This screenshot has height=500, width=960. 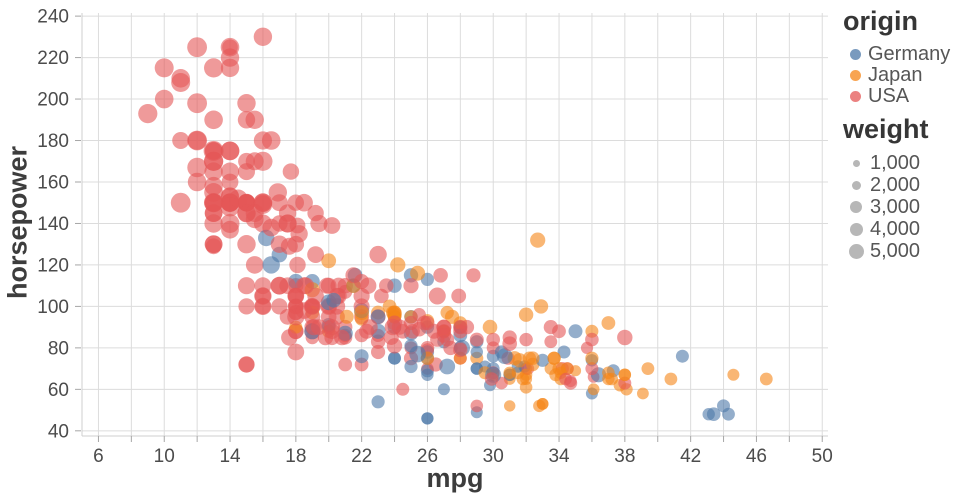 I want to click on legend-weight-label: 2,000, so click(x=895, y=184).